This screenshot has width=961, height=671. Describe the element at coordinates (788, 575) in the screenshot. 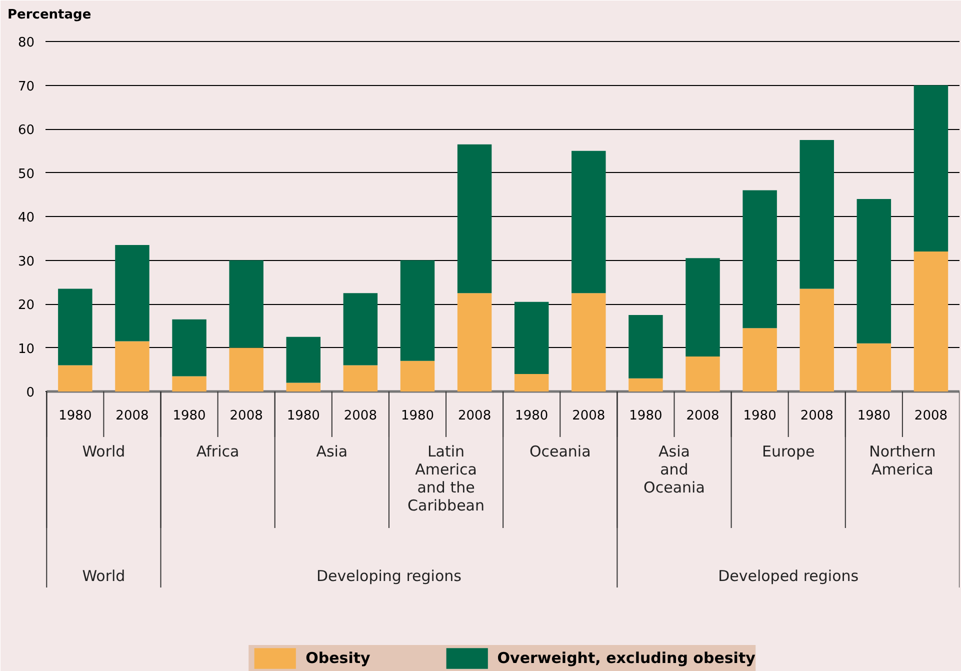

I see `text: Developed regions` at that location.